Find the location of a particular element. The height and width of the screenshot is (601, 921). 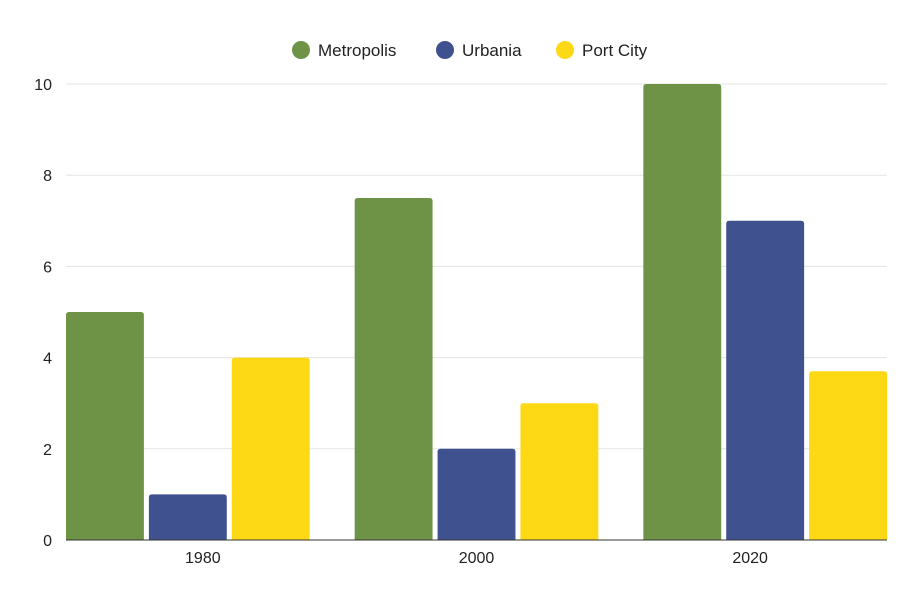

bar-metropolis-2020 is located at coordinates (682, 312).